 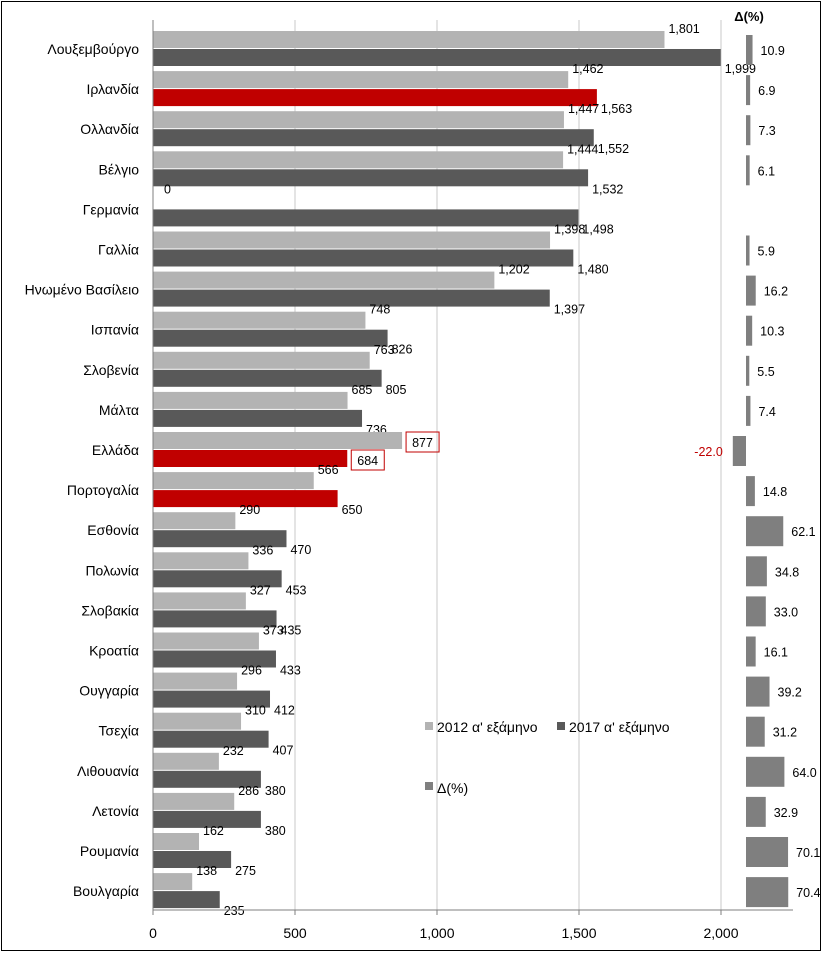 What do you see at coordinates (786, 813) in the screenshot?
I see `delta-label: 32.9` at bounding box center [786, 813].